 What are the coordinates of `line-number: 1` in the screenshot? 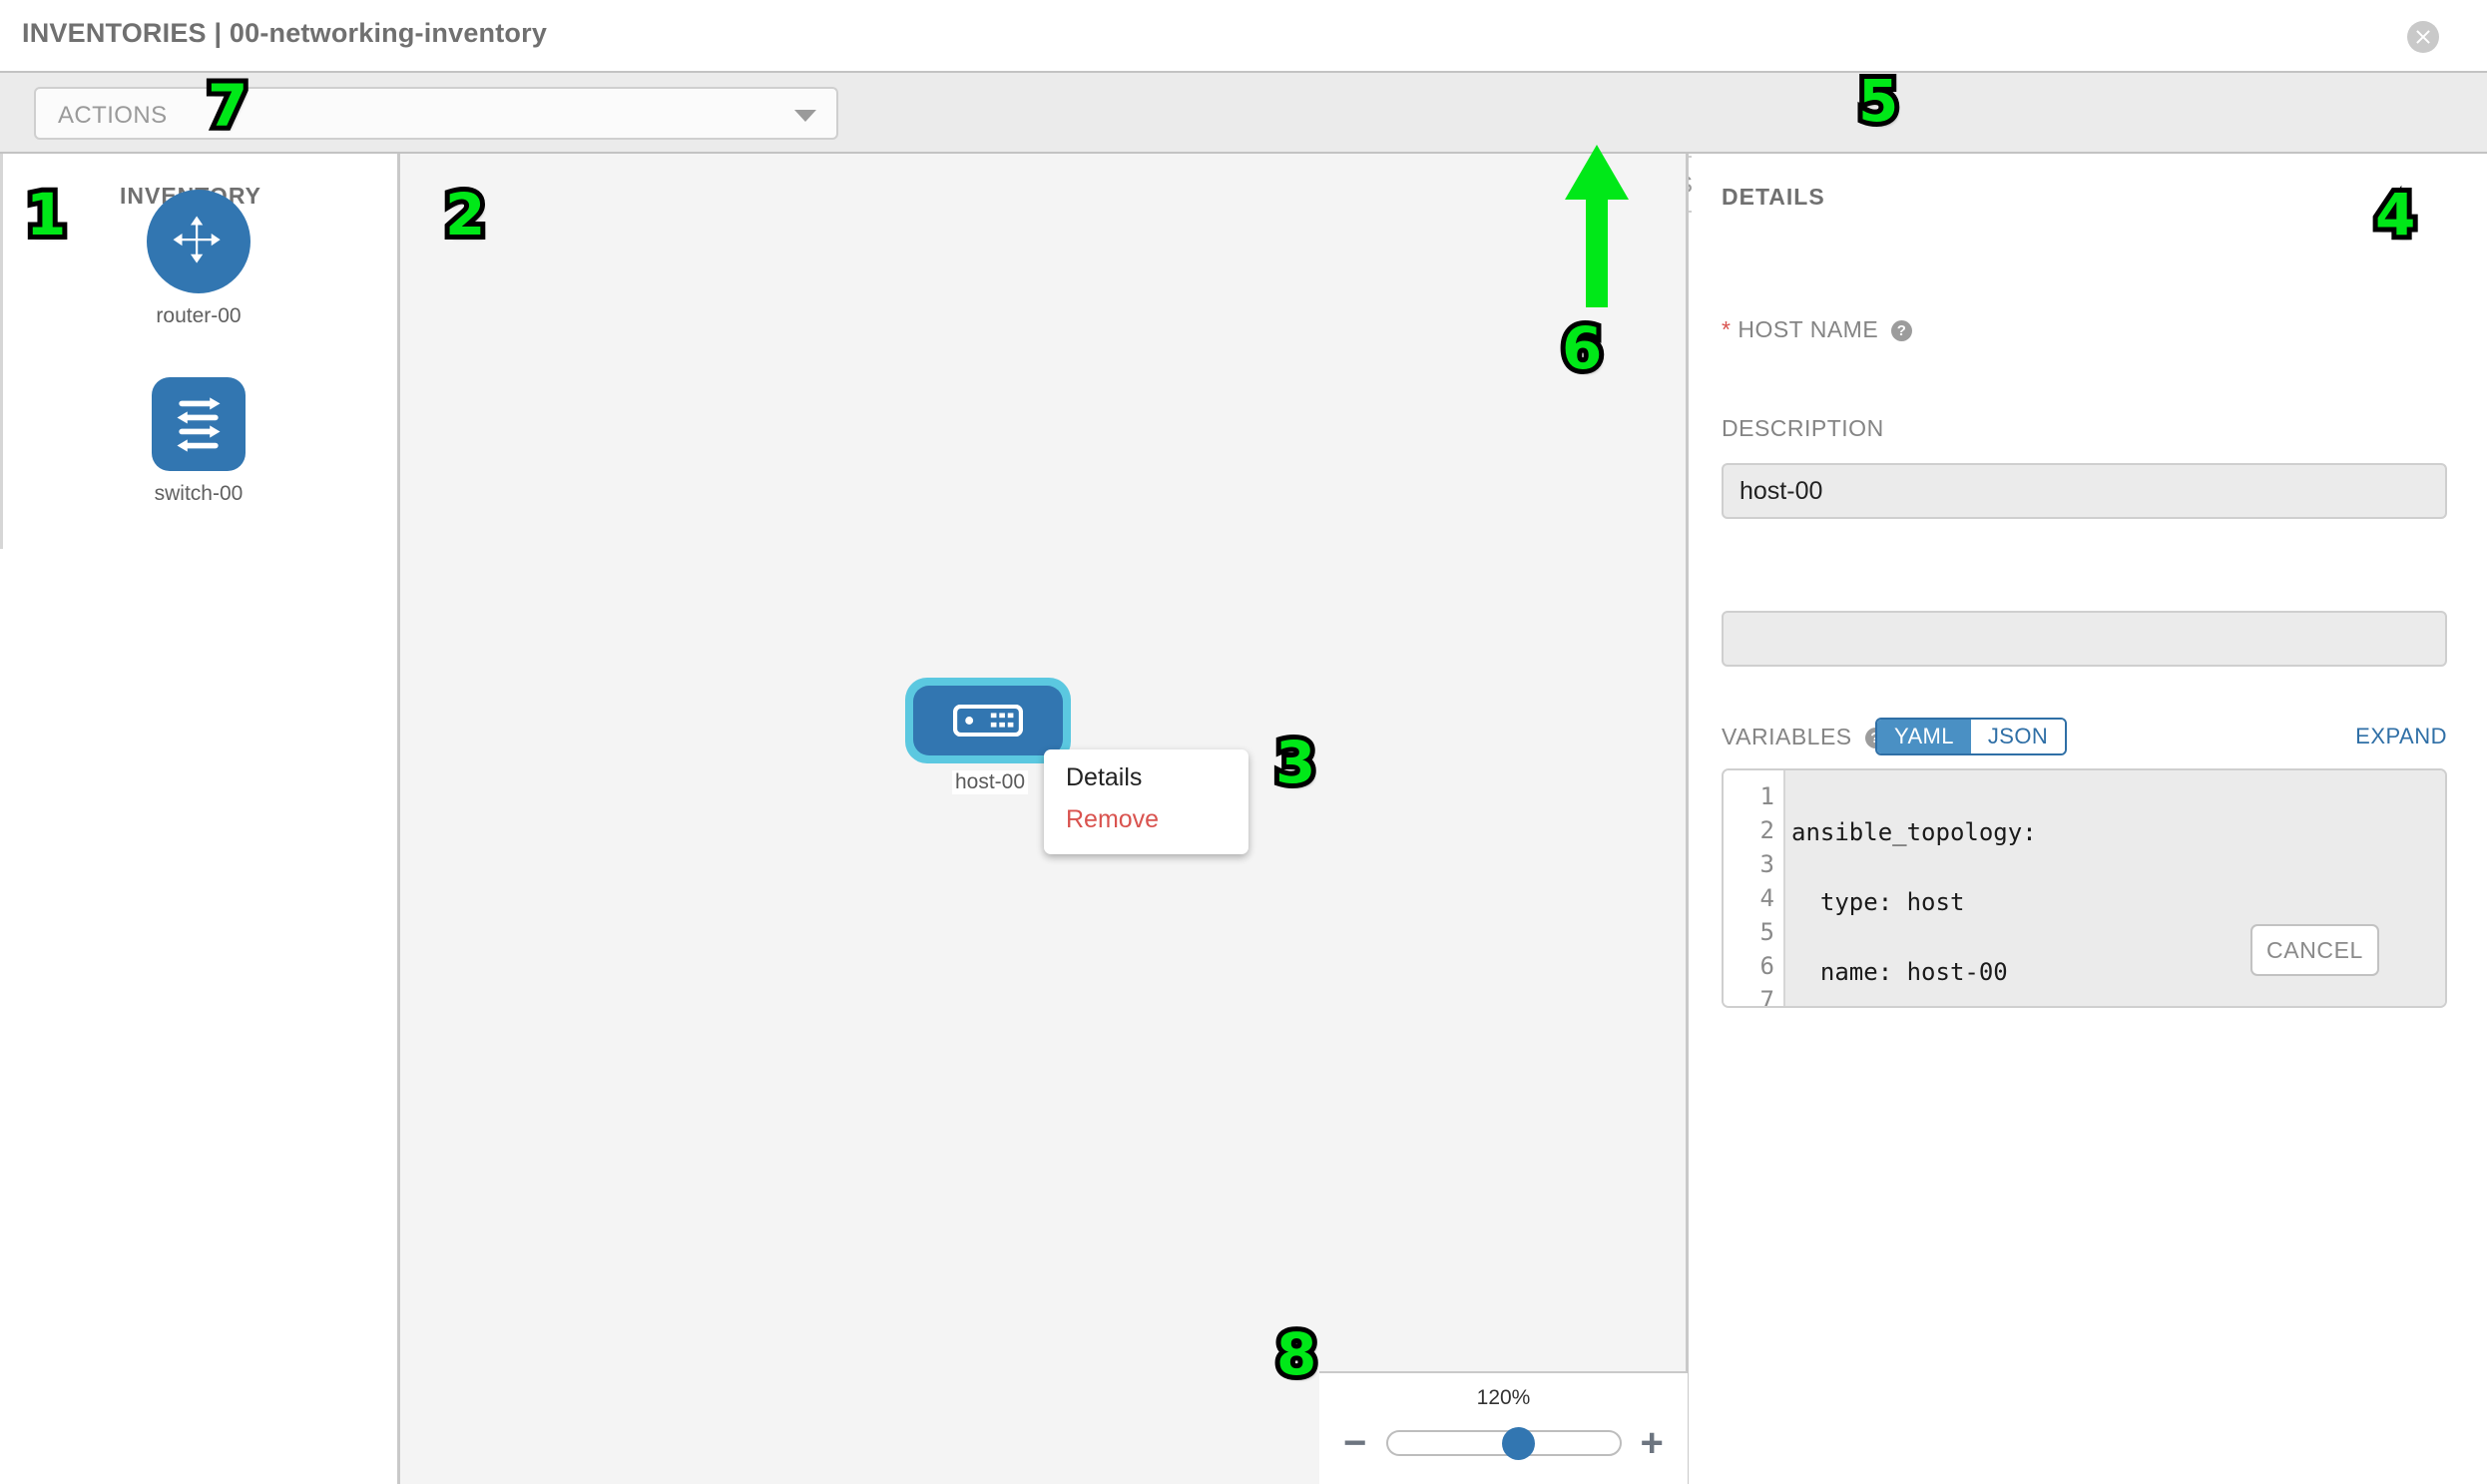 It's located at (1766, 796).